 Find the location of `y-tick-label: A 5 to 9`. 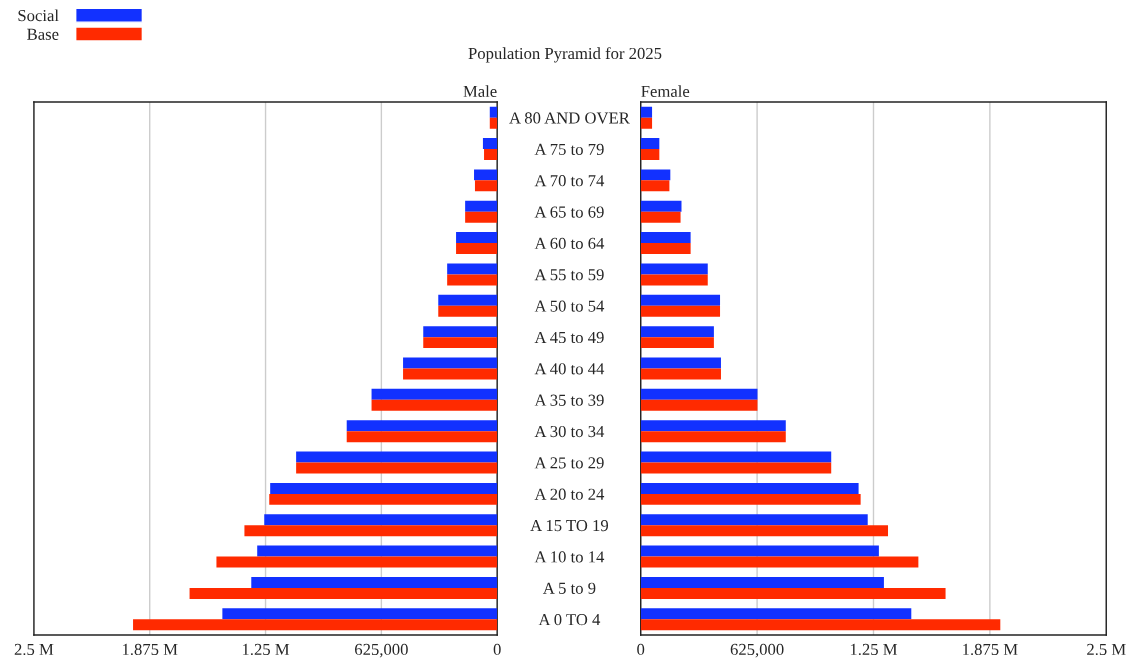

y-tick-label: A 5 to 9 is located at coordinates (569, 588).